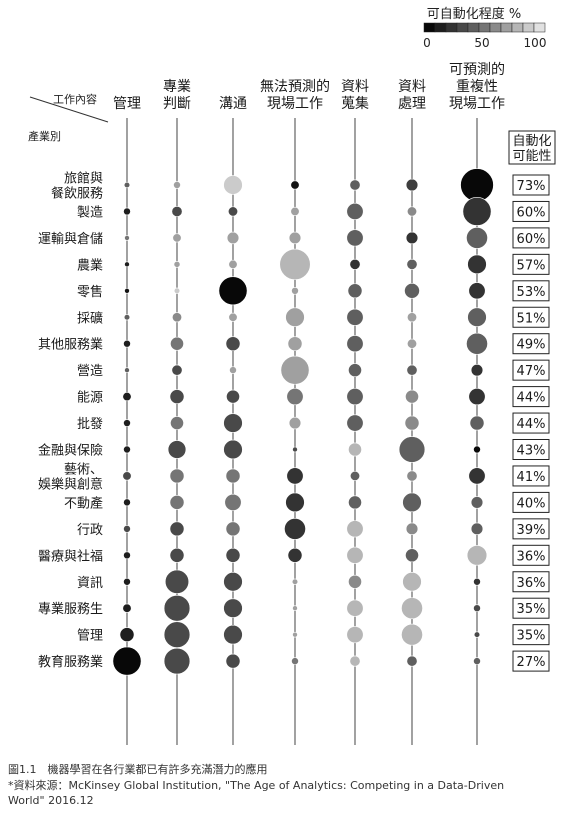 The height and width of the screenshot is (815, 561). Describe the element at coordinates (295, 104) in the screenshot. I see `column-header: 現場工作` at that location.